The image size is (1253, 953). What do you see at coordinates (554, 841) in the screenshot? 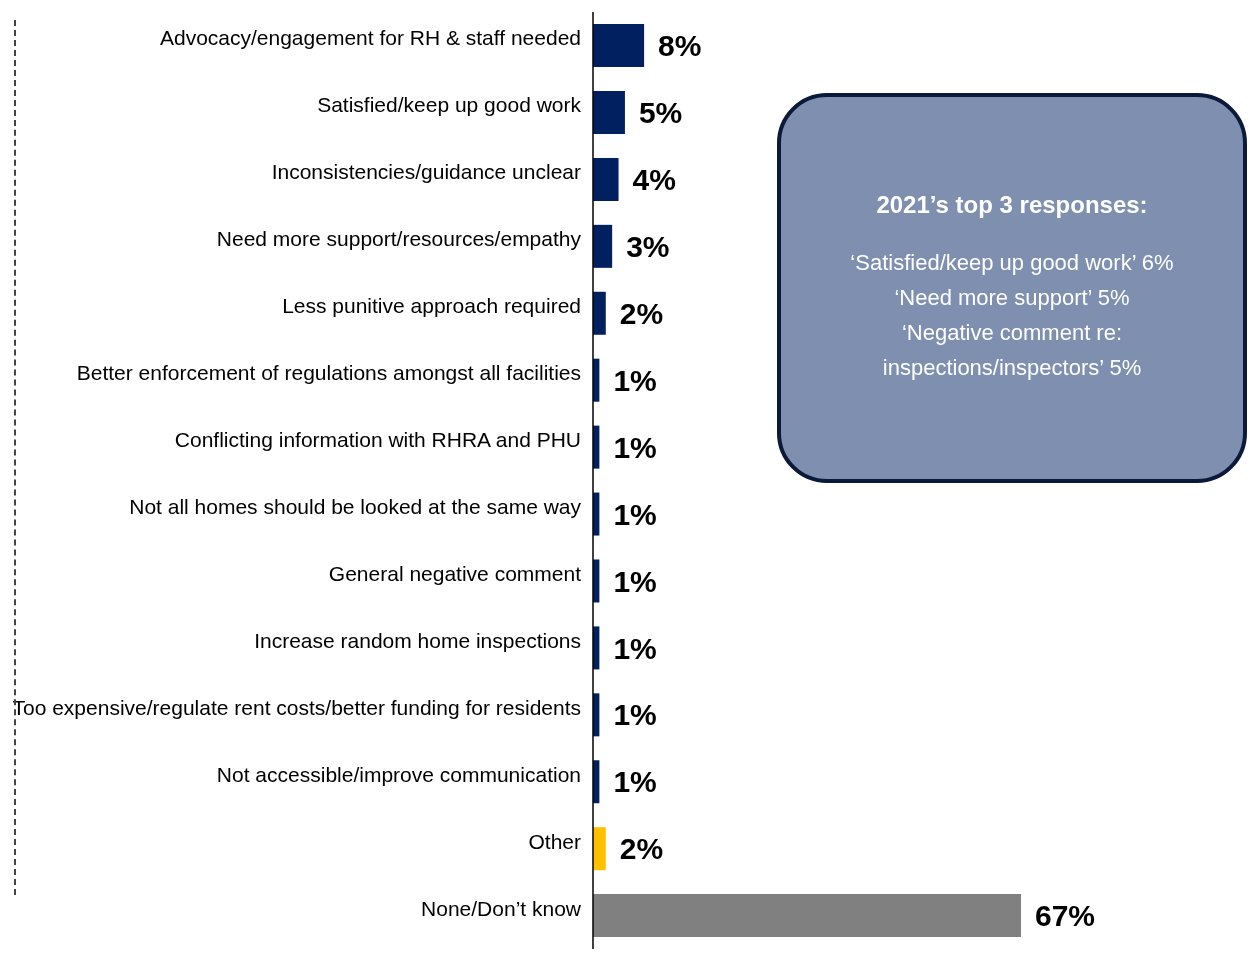
I see `y-tick-label: Other` at bounding box center [554, 841].